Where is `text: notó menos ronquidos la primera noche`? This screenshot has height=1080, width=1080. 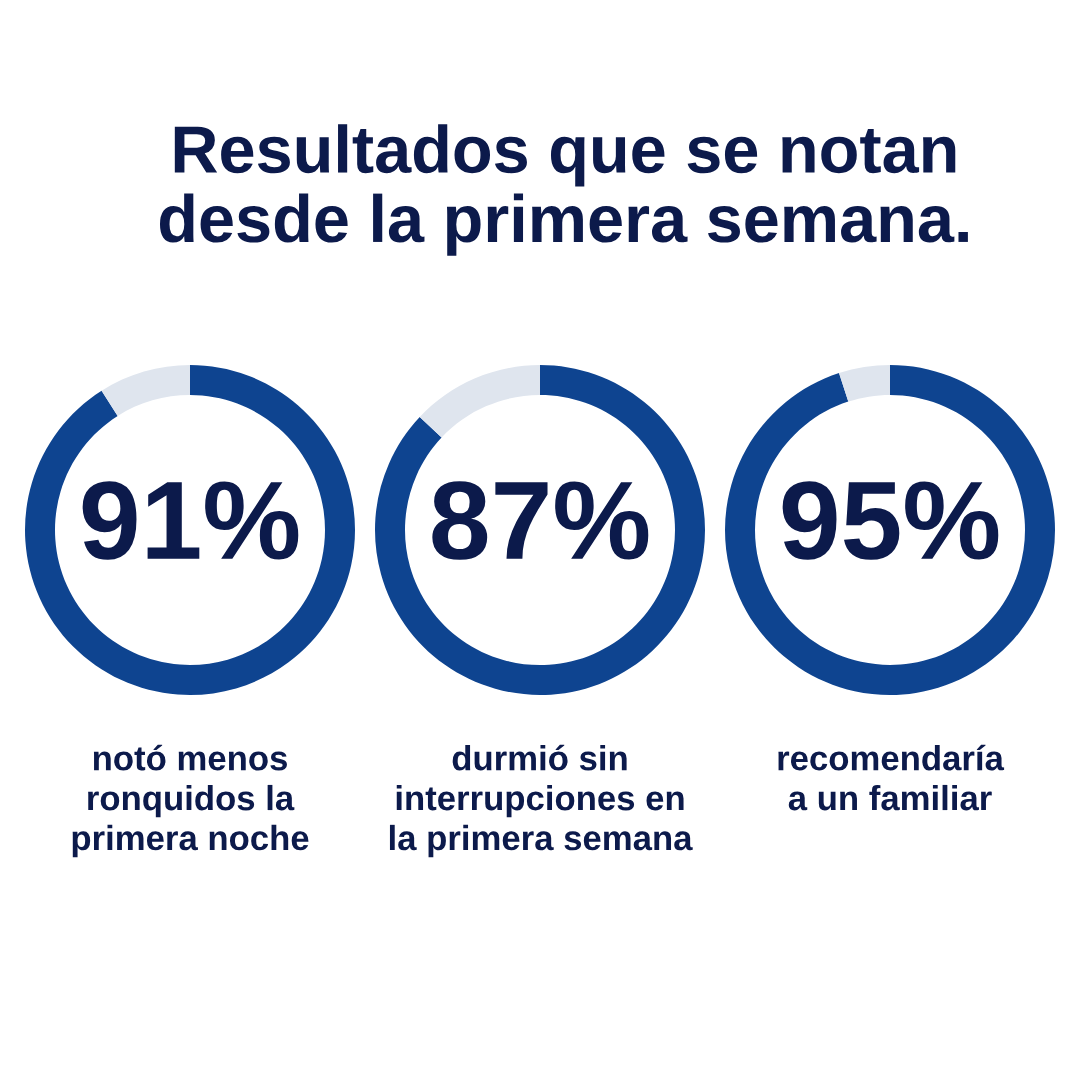
text: notó menos ronquidos la primera noche is located at coordinates (190, 801).